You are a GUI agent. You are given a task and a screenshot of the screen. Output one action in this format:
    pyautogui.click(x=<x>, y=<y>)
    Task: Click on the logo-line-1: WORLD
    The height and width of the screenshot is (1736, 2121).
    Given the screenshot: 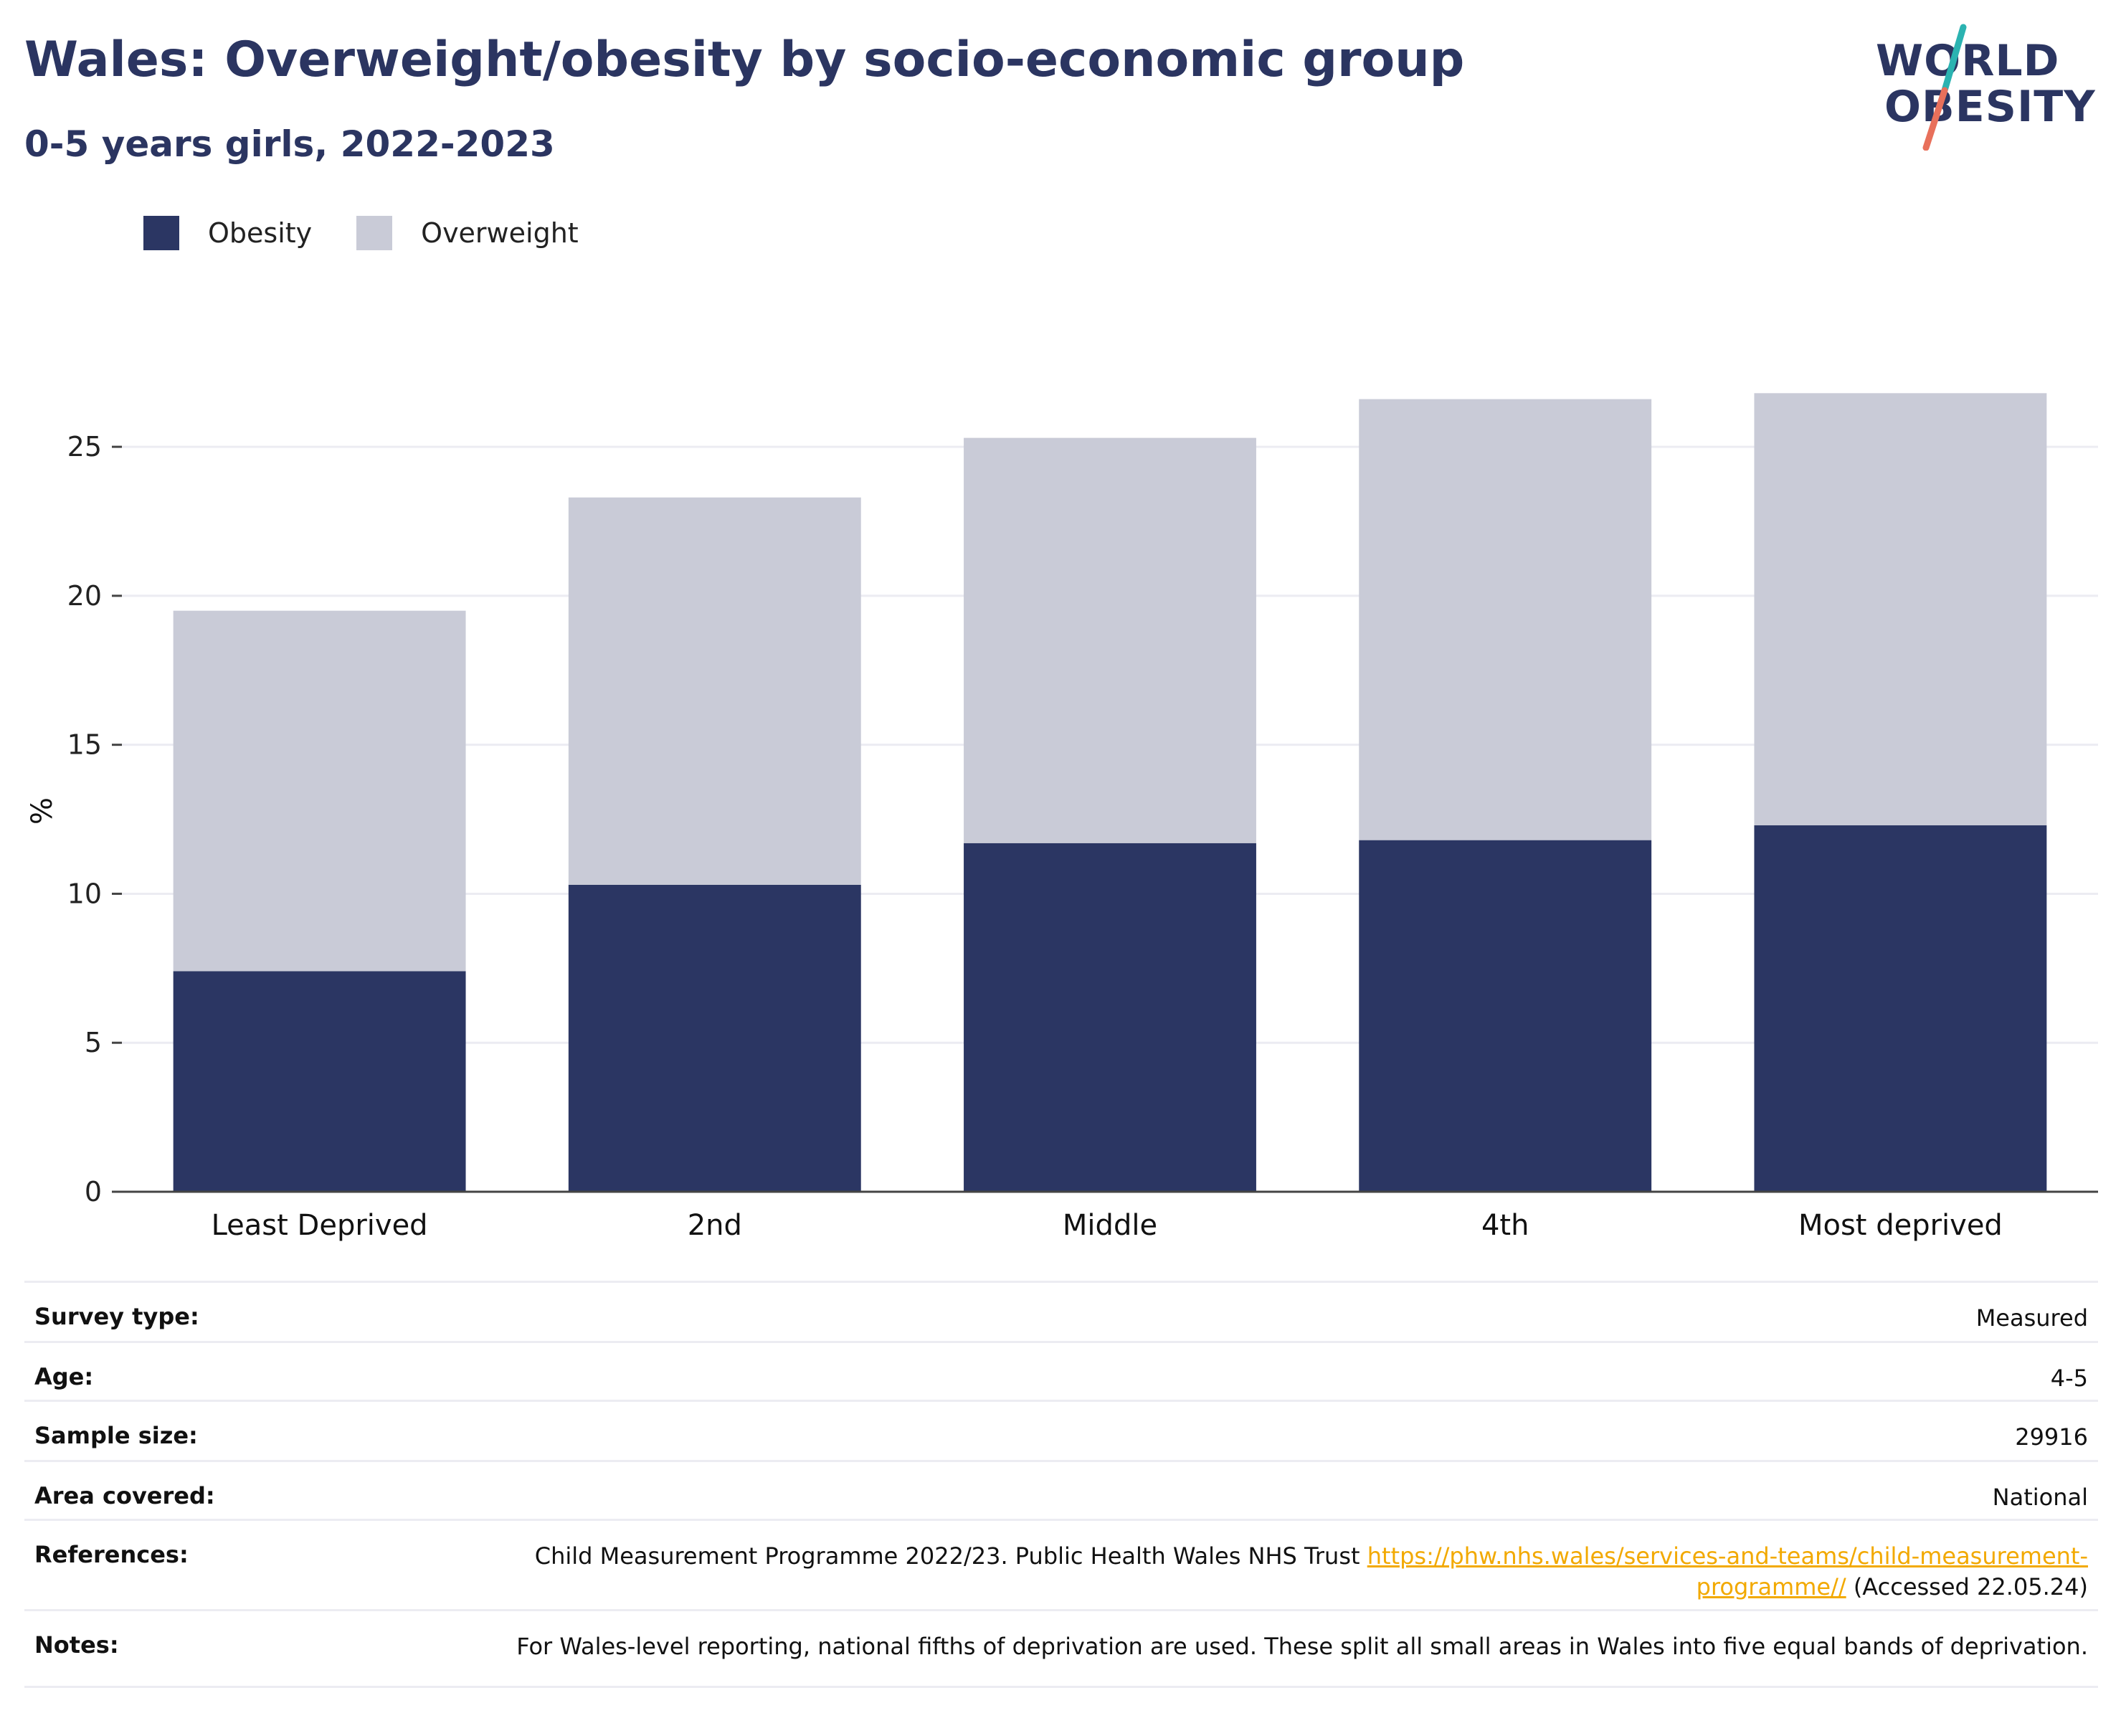 What is the action you would take?
    pyautogui.click(x=1968, y=61)
    